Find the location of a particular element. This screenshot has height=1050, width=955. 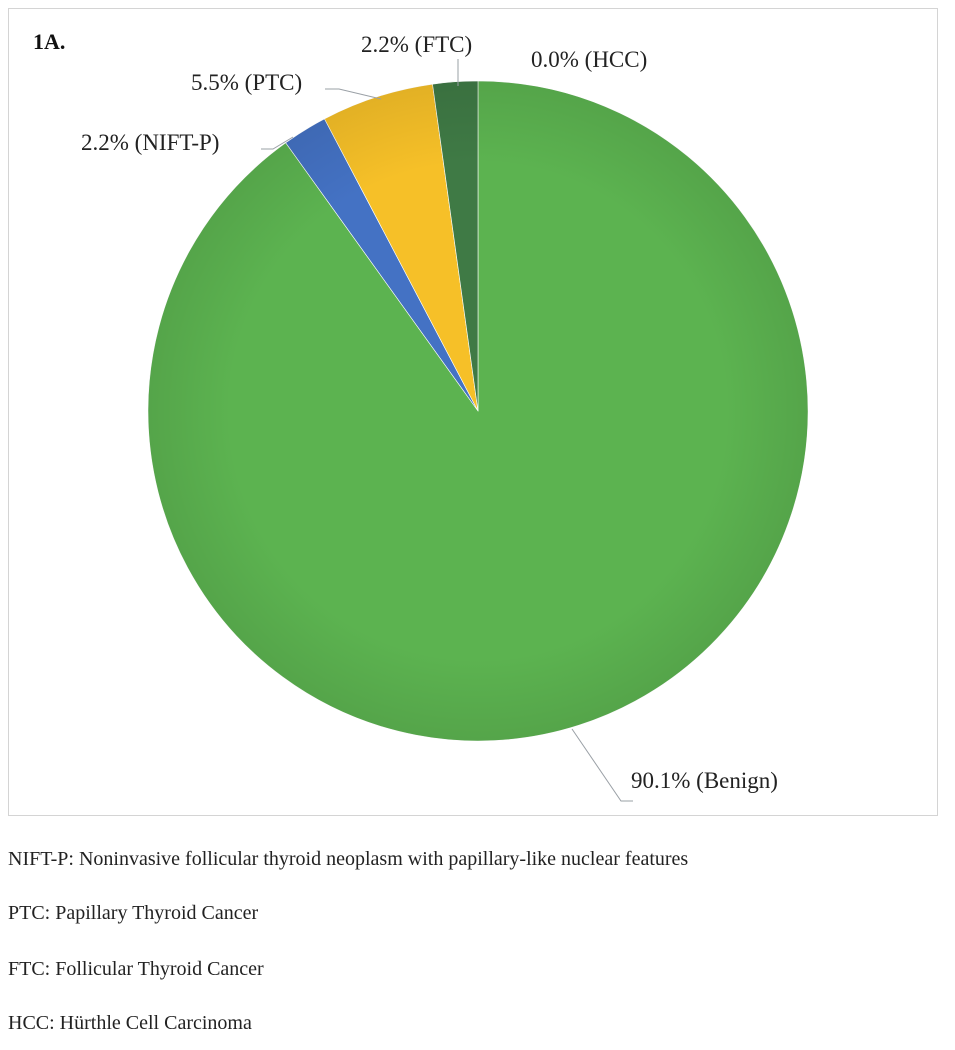

note-hcc: HCC: Hürthle Cell Carcinoma is located at coordinates (130, 1023).